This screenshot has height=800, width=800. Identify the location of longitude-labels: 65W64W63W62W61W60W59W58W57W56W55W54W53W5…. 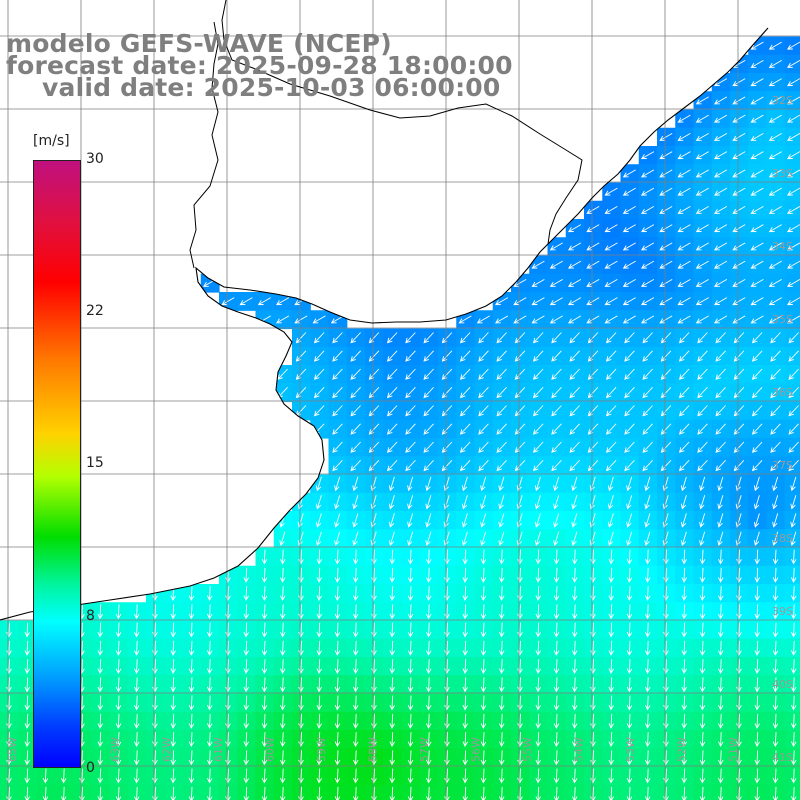
(373, 749).